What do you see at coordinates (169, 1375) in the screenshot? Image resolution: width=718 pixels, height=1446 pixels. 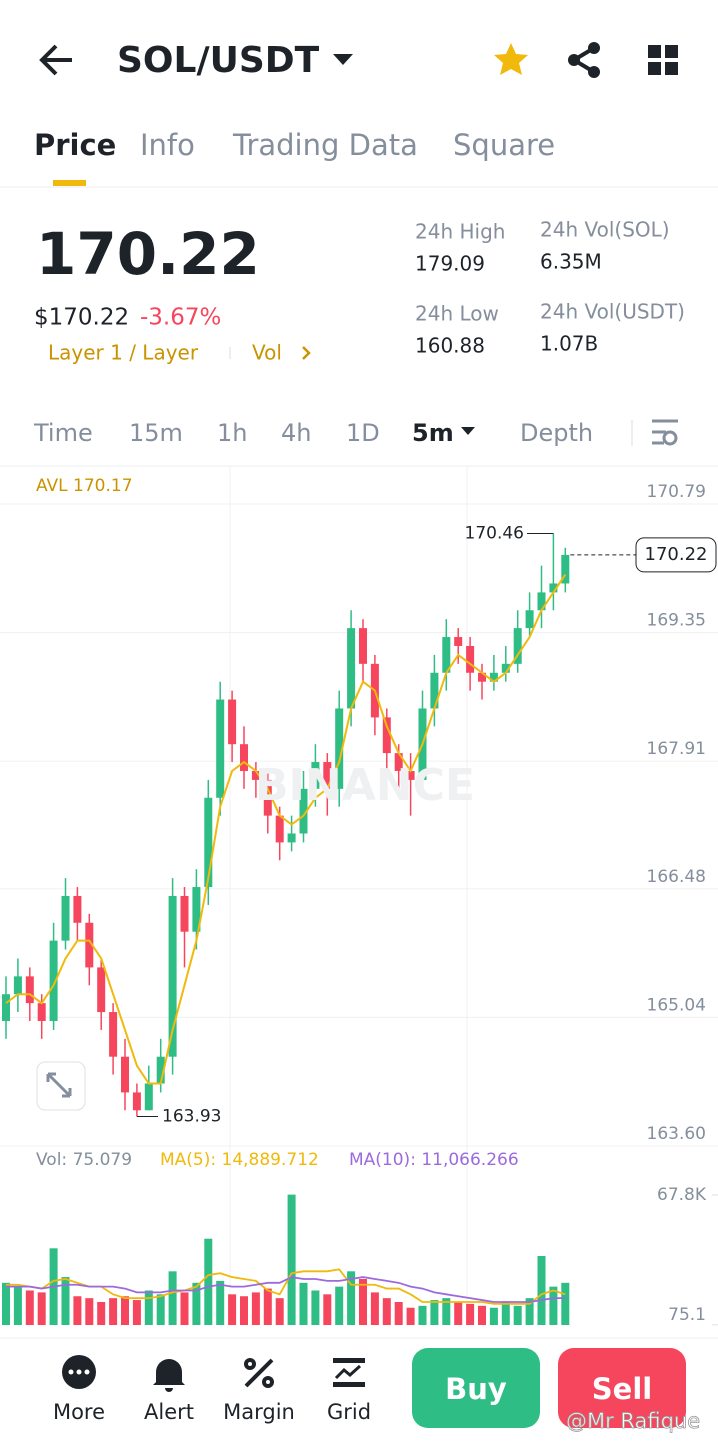 I see `alert-icon` at bounding box center [169, 1375].